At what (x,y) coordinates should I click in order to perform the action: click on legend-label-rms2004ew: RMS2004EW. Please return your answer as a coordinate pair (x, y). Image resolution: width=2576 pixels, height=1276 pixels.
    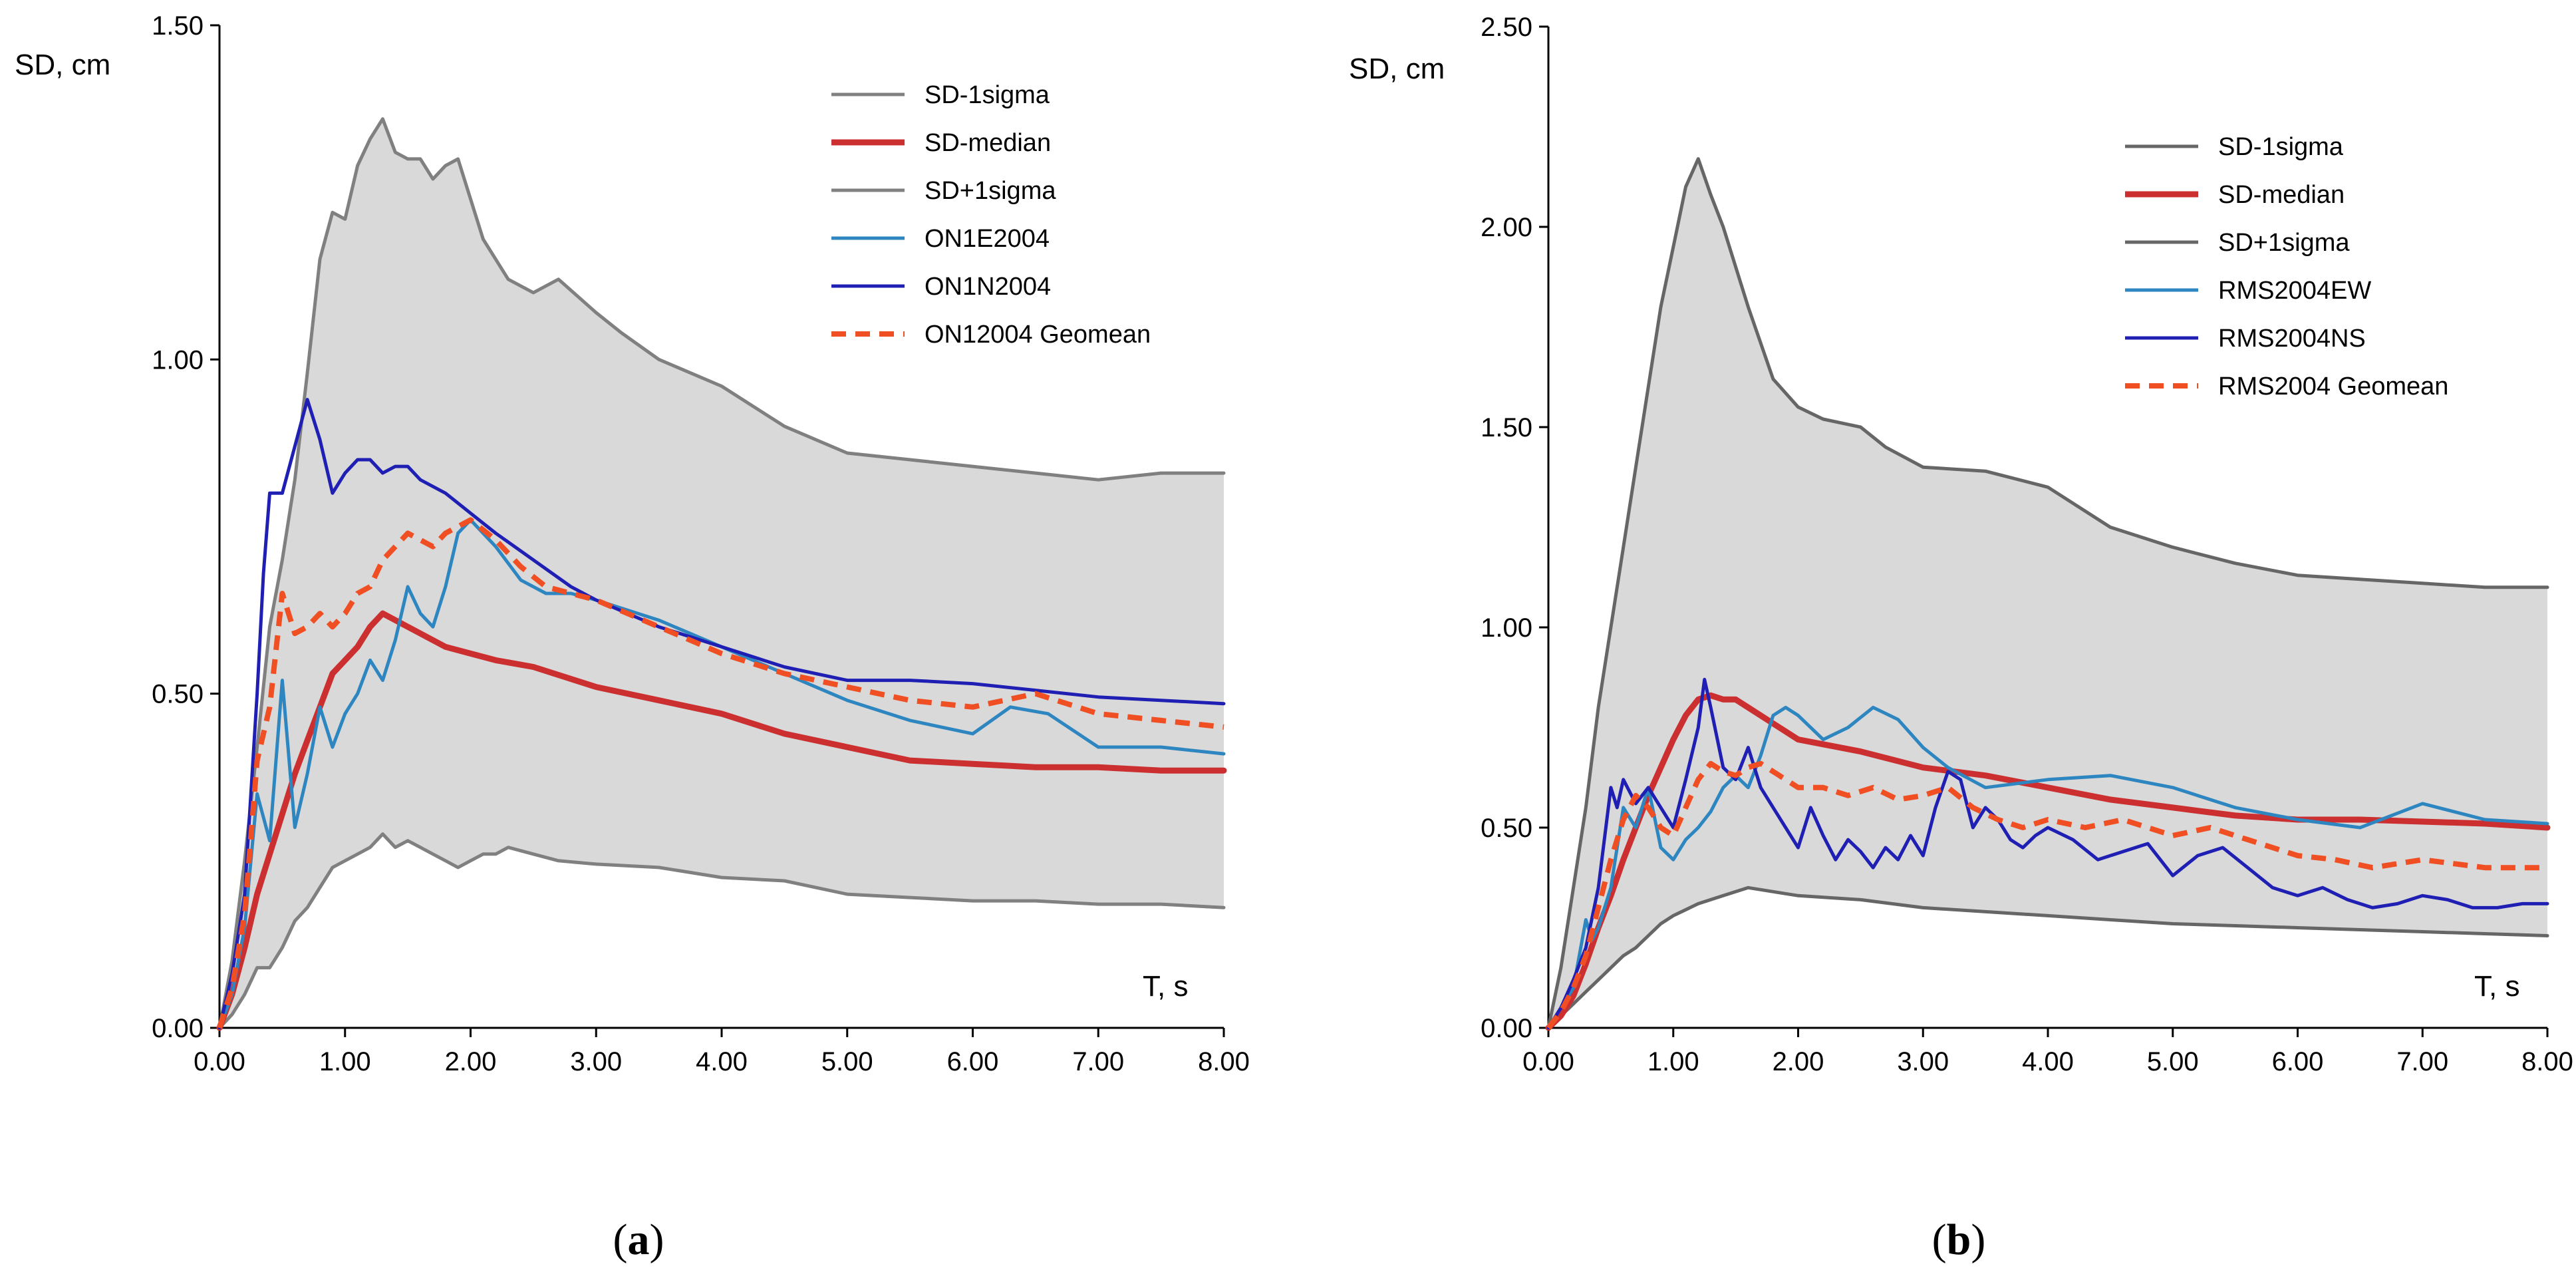
    Looking at the image, I should click on (2294, 291).